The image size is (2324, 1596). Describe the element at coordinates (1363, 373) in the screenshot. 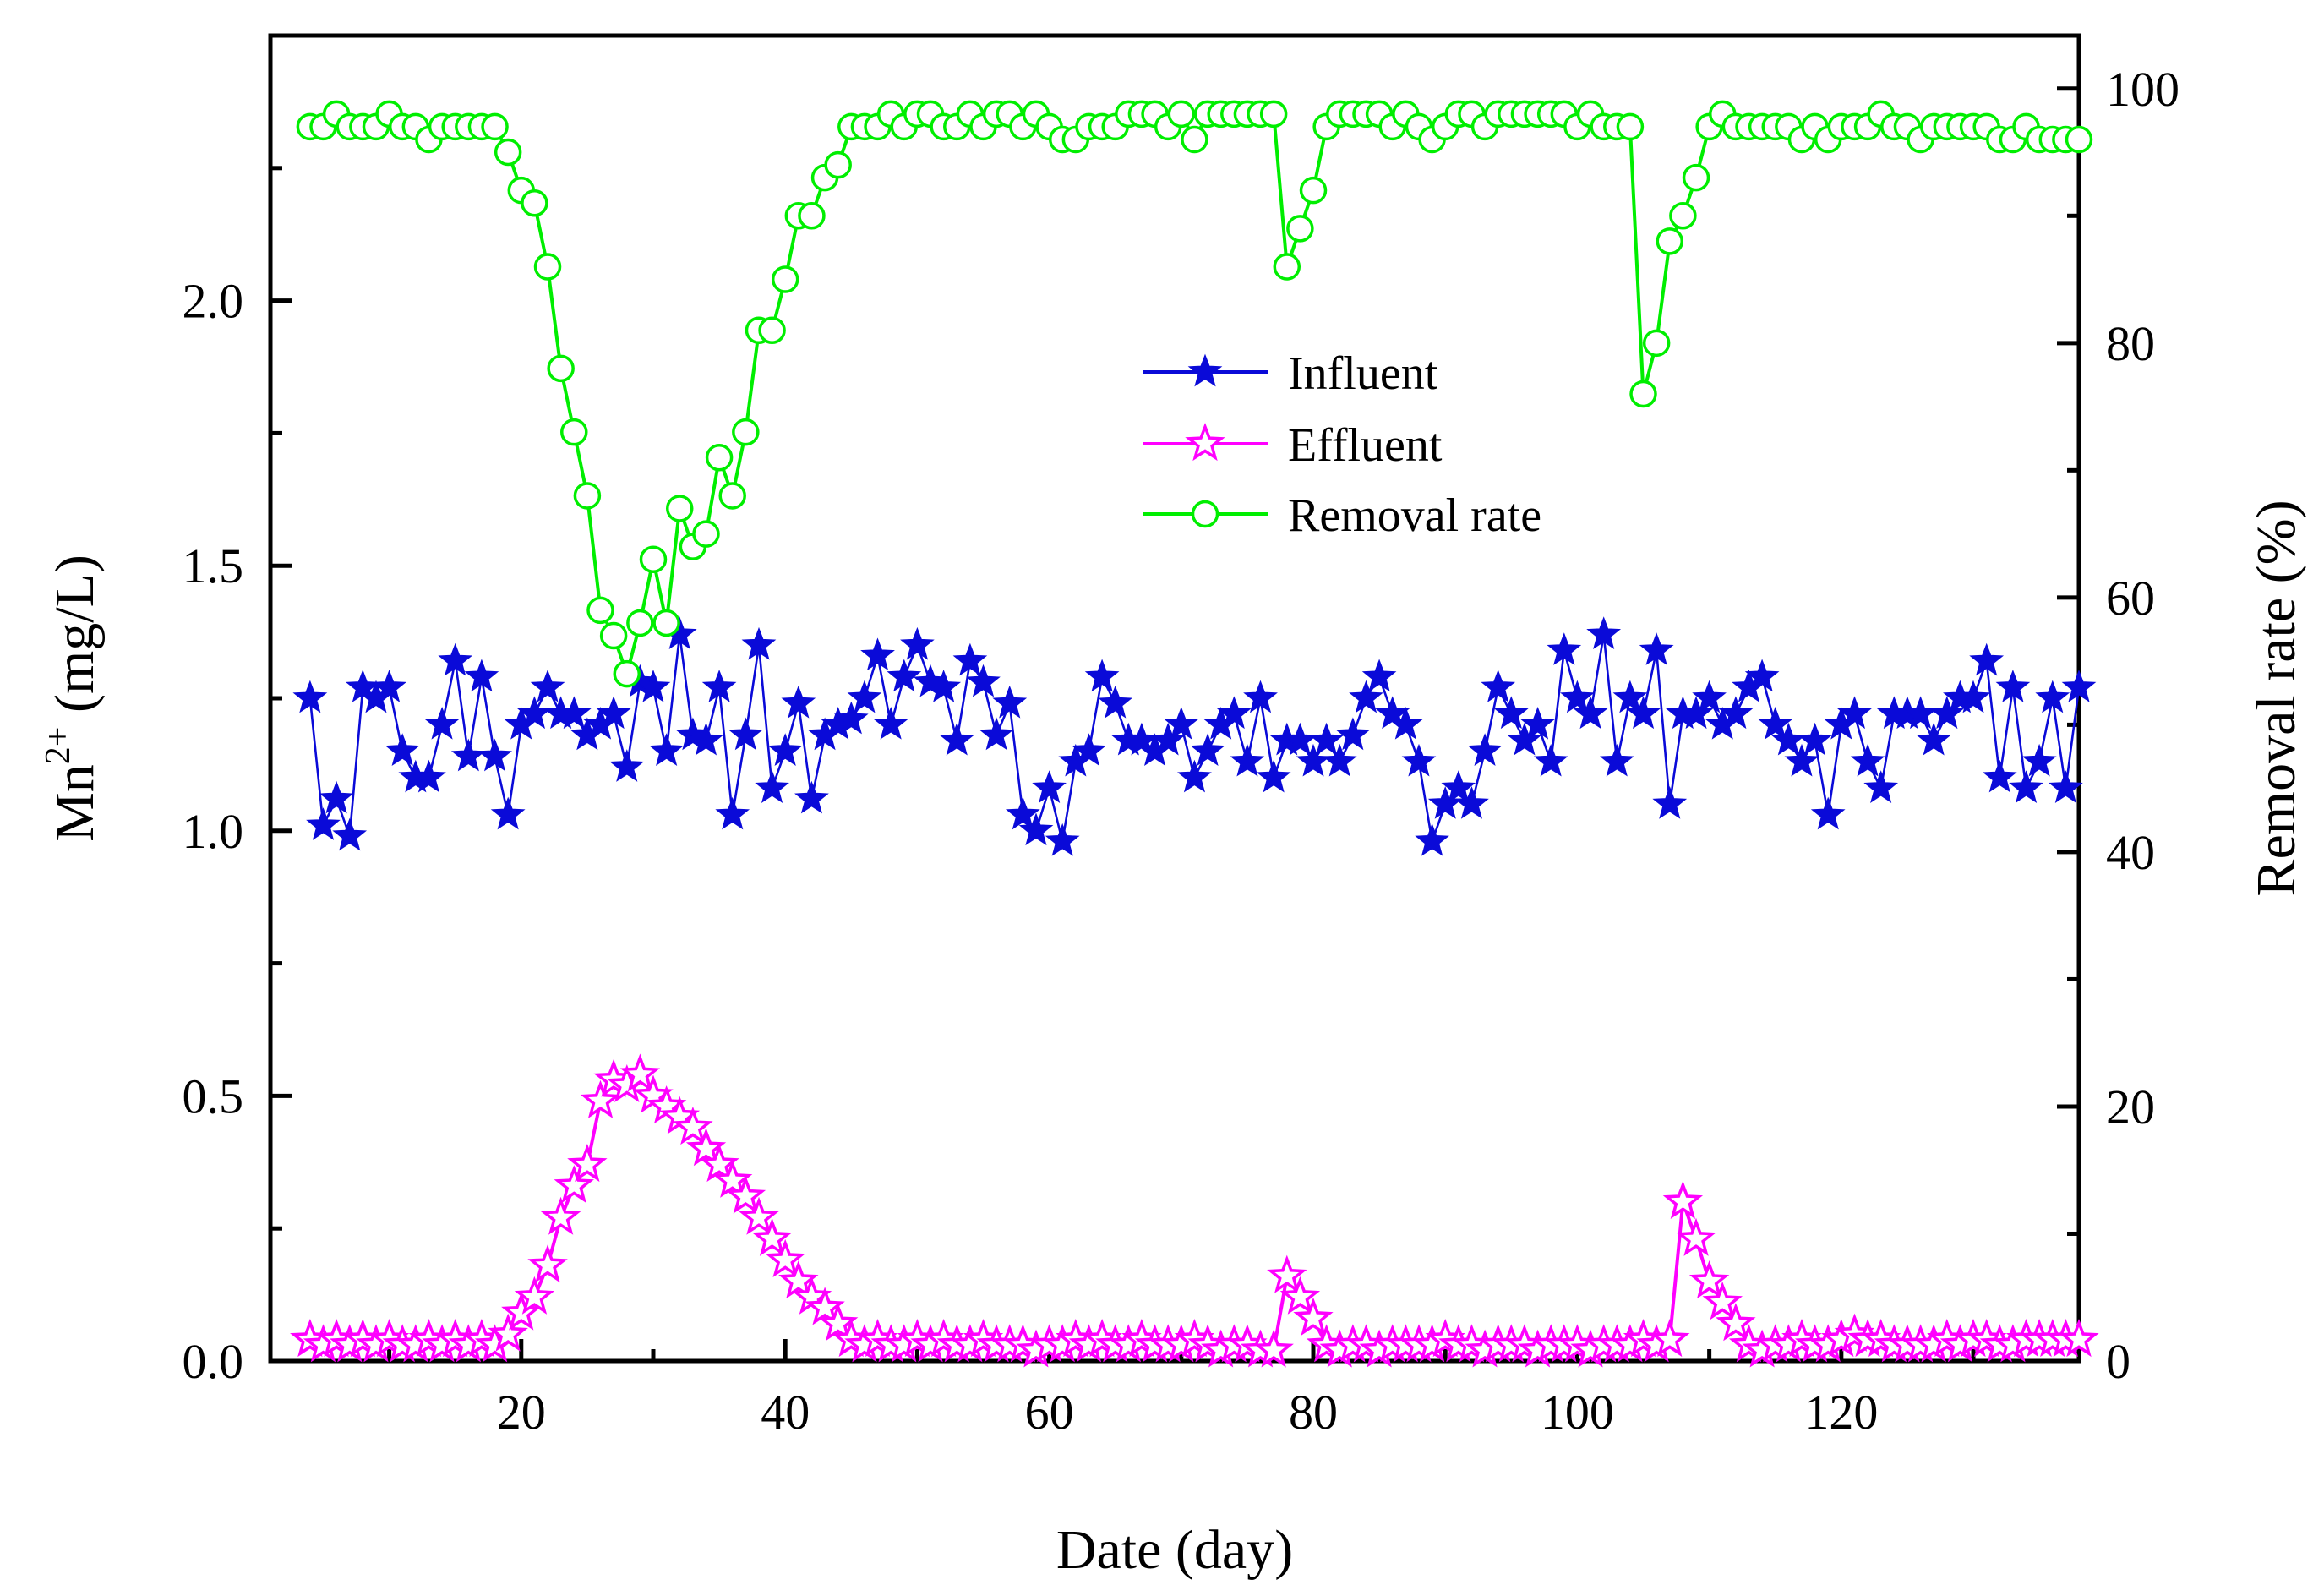

I see `legend-label: Influent` at that location.